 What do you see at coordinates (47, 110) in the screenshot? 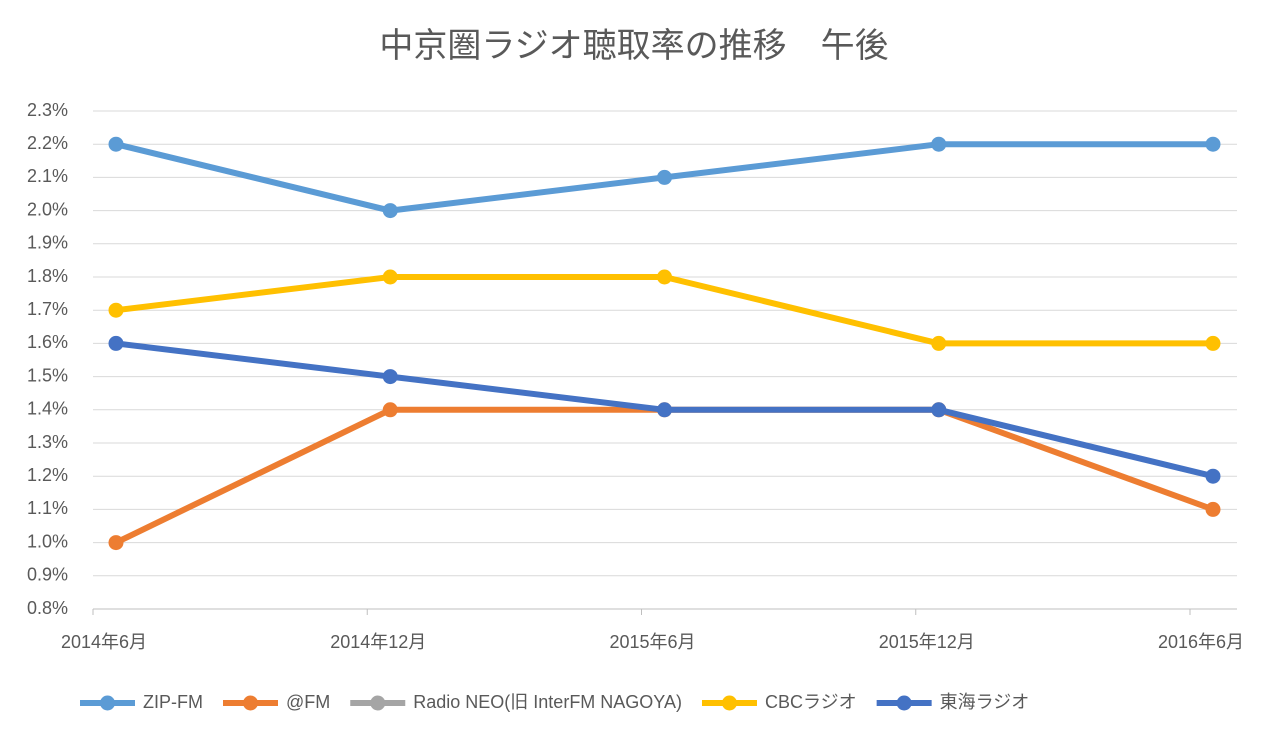
I see `y-tick-label: 2.3%` at bounding box center [47, 110].